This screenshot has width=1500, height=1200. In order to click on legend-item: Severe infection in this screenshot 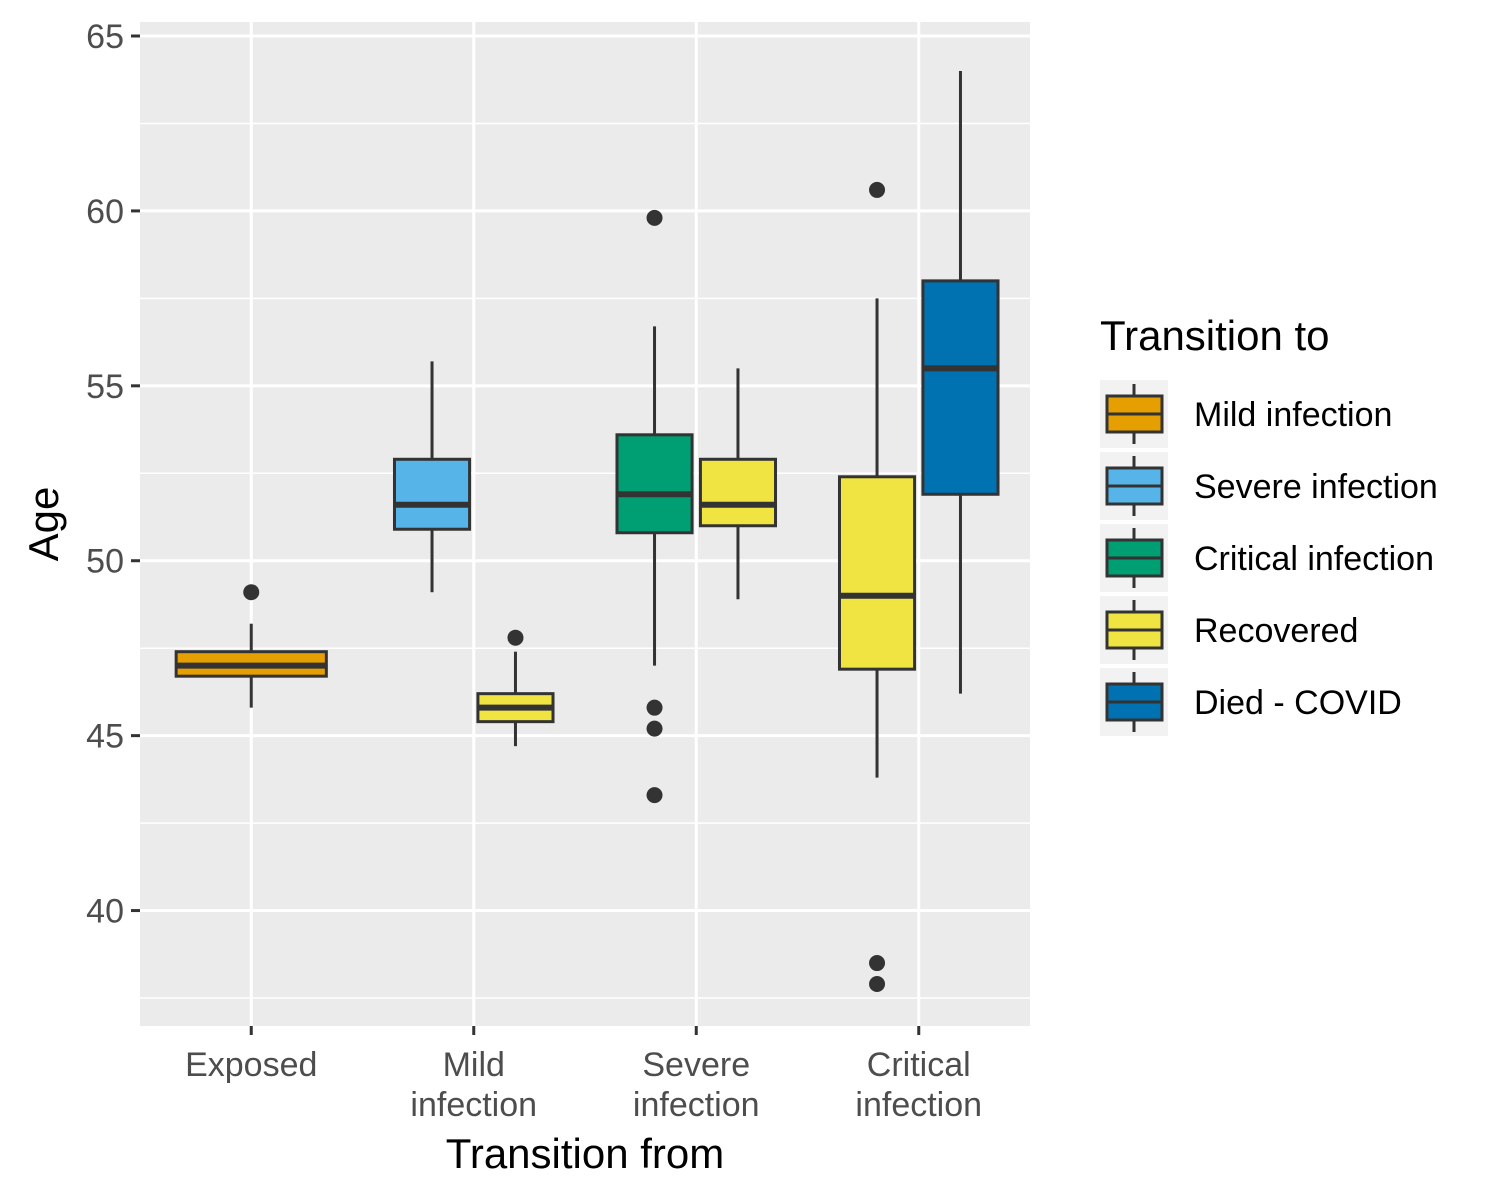, I will do `click(1269, 486)`.